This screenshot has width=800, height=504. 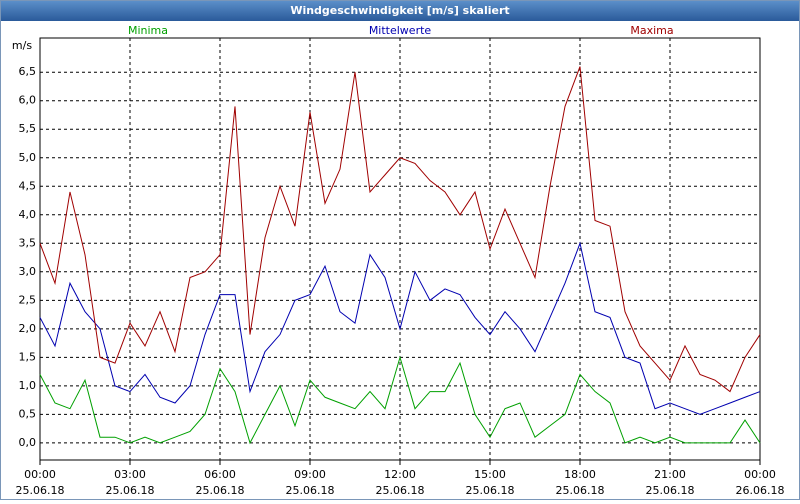 I want to click on y-tick-label: 0,5, so click(x=28, y=413).